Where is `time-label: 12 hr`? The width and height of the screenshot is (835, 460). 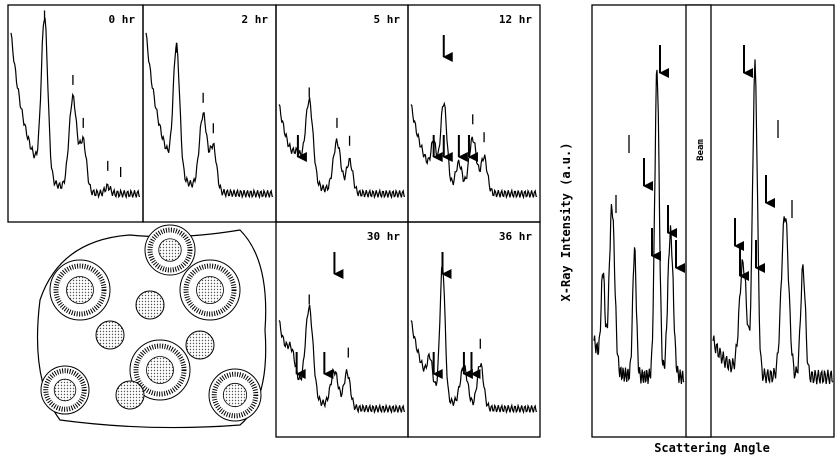
time-label: 12 hr is located at coordinates (515, 19).